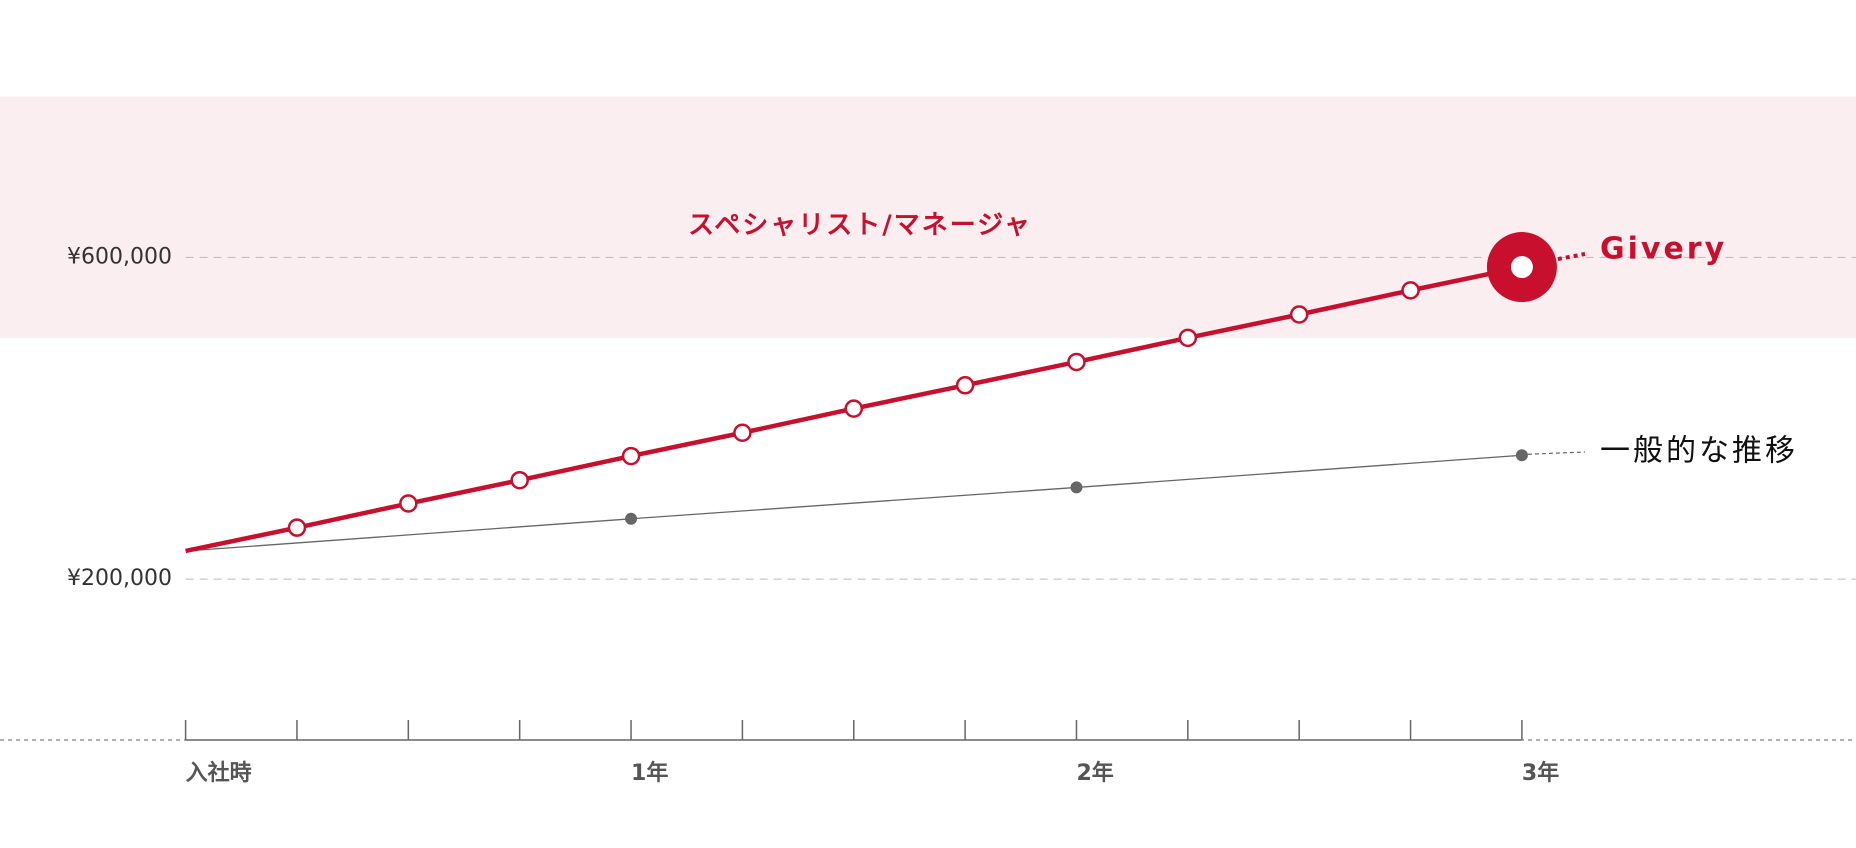 Image resolution: width=1856 pixels, height=848 pixels. I want to click on x-tick-label: 2年, so click(1094, 773).